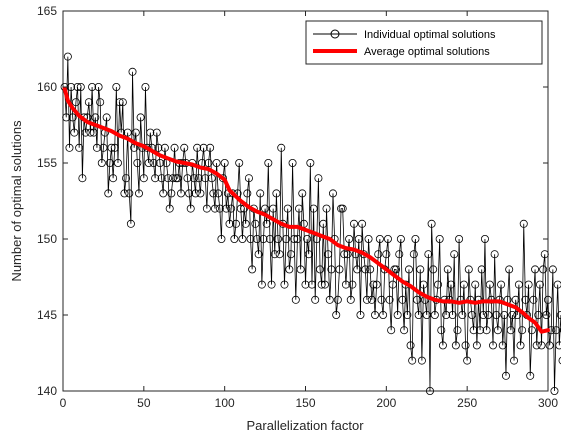  I want to click on y-tick-label-1: 145, so click(47, 315).